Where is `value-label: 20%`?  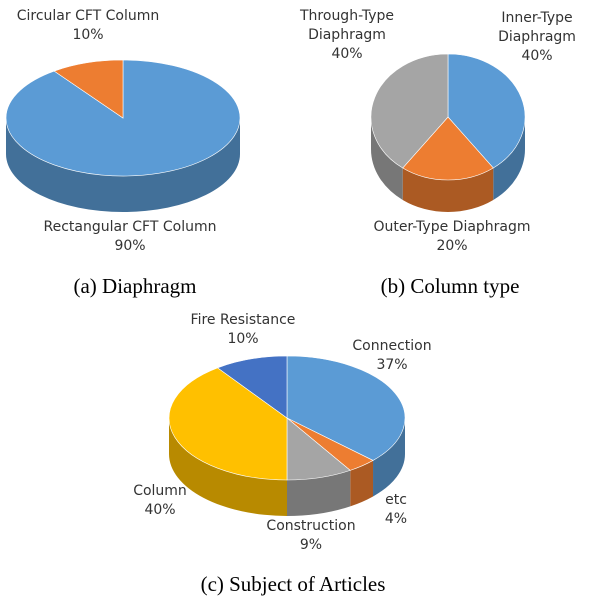
value-label: 20% is located at coordinates (452, 246).